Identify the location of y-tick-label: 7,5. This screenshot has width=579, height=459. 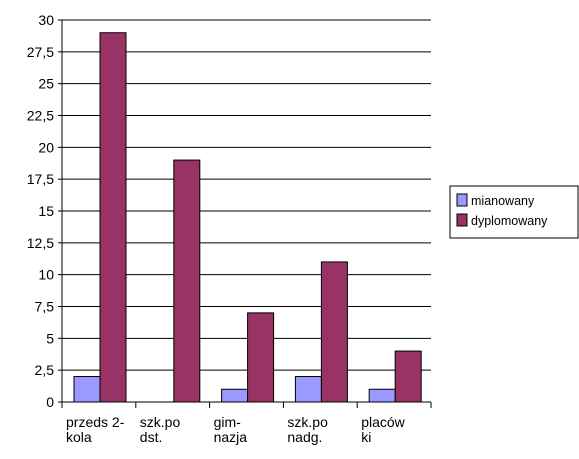
(45, 307).